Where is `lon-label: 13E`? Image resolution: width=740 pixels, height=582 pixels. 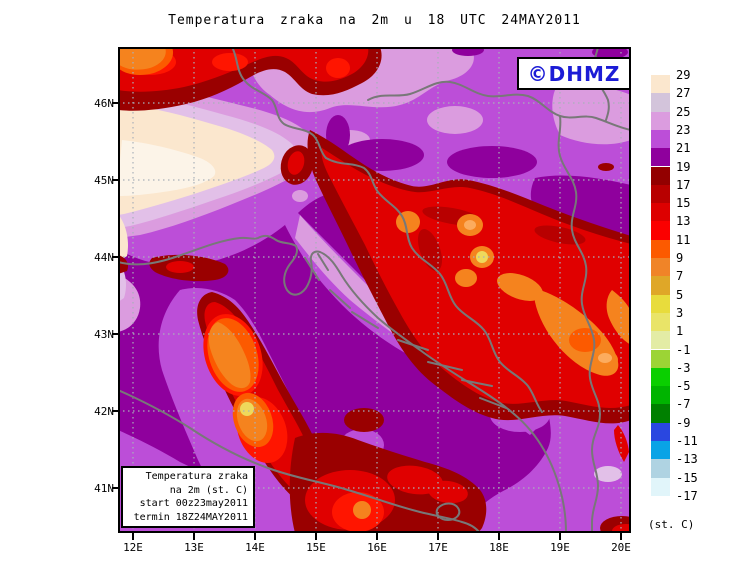
lon-label: 13E is located at coordinates (194, 547).